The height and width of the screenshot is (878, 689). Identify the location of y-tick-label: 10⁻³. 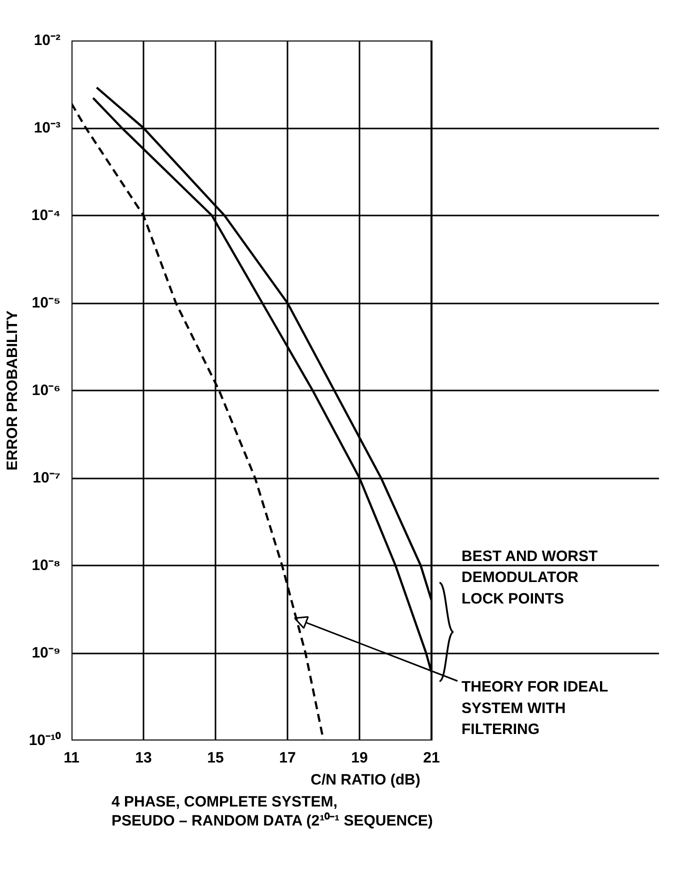
(47, 128).